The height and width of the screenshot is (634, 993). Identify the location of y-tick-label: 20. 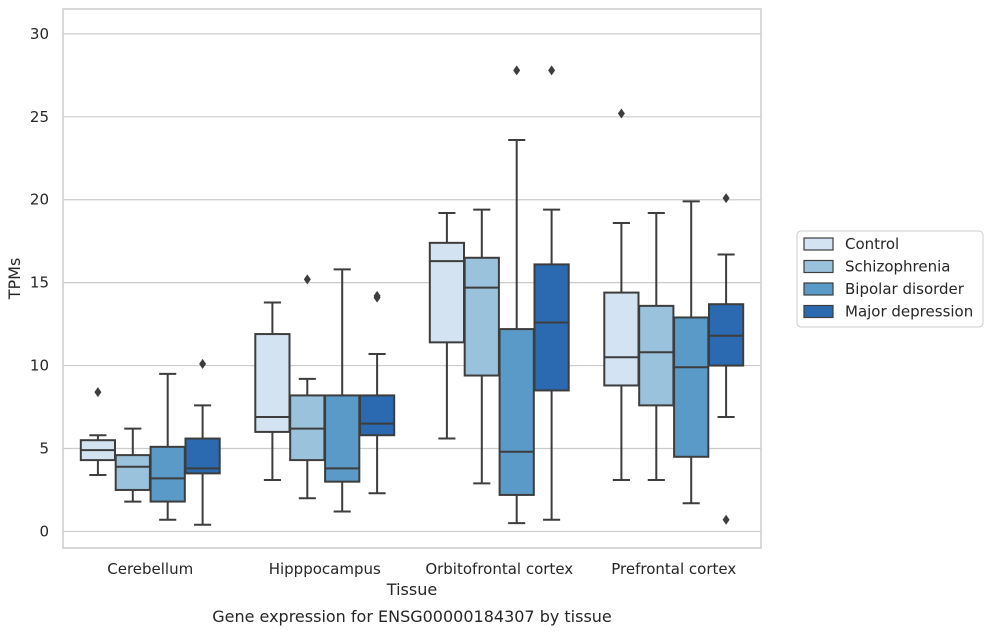
(39, 200).